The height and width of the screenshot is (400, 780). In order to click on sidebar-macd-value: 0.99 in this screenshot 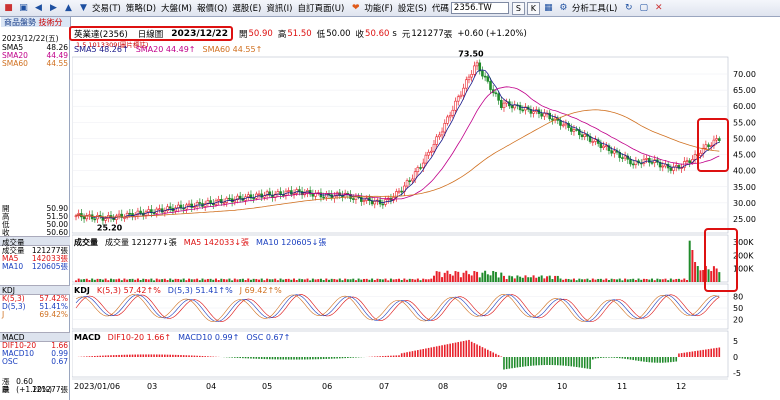, I will do `click(59, 353)`.